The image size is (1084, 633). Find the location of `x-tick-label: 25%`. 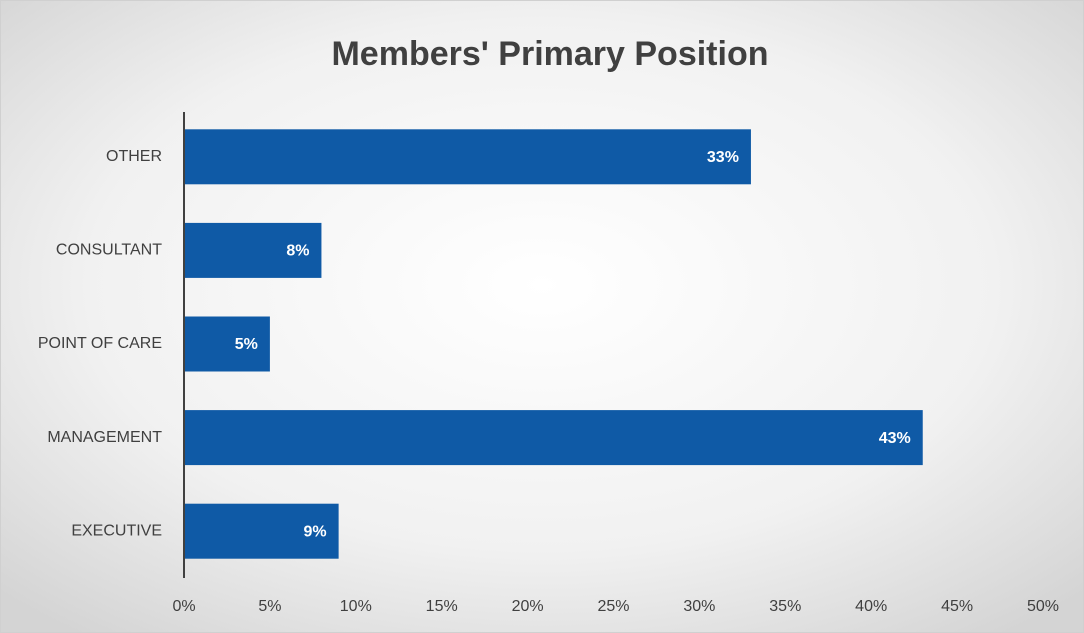

x-tick-label: 25% is located at coordinates (613, 606).